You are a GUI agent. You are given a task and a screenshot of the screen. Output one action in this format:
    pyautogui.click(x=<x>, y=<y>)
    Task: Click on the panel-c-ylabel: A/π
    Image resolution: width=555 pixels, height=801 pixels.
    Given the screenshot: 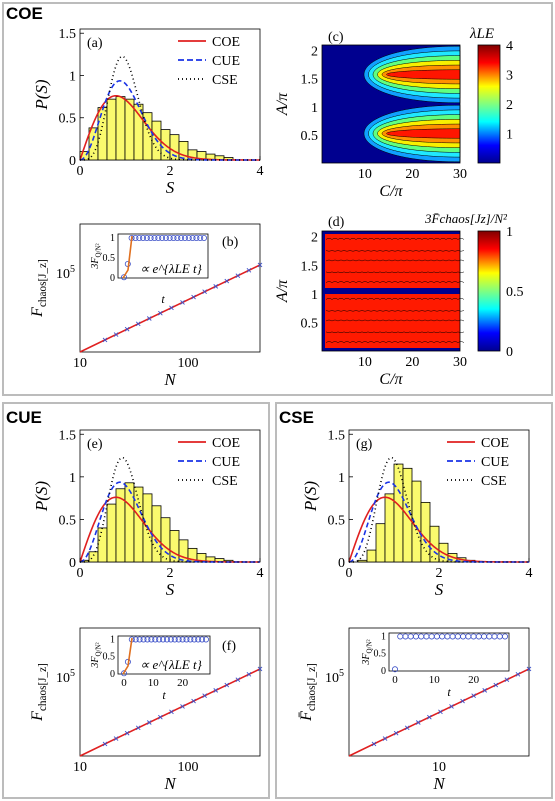 What is the action you would take?
    pyautogui.click(x=282, y=104)
    